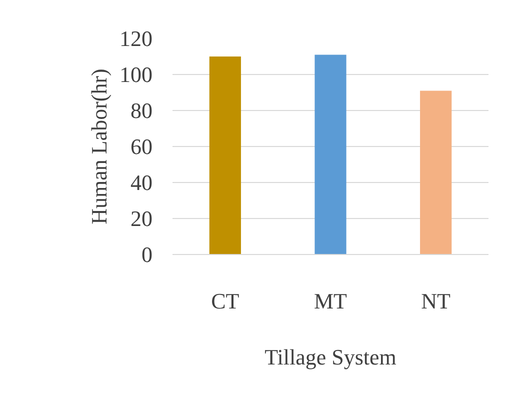 Image resolution: width=512 pixels, height=403 pixels. Describe the element at coordinates (141, 110) in the screenshot. I see `y-tick-label: 80` at that location.